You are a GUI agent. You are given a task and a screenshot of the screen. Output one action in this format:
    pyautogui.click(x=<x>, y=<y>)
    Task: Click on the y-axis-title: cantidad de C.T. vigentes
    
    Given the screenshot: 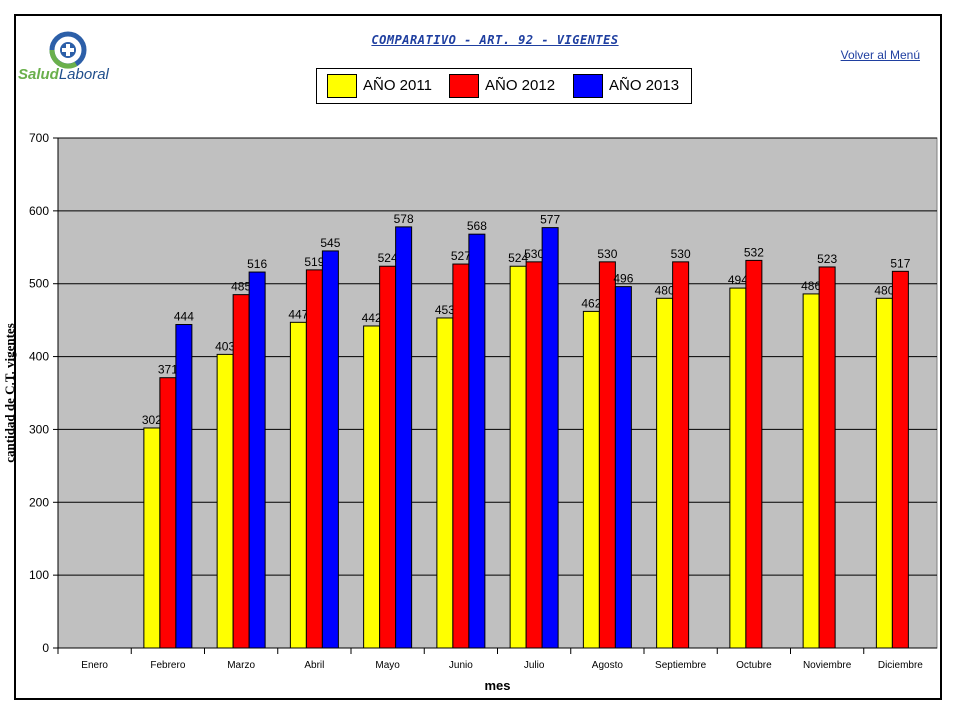 What is the action you would take?
    pyautogui.click(x=9, y=393)
    